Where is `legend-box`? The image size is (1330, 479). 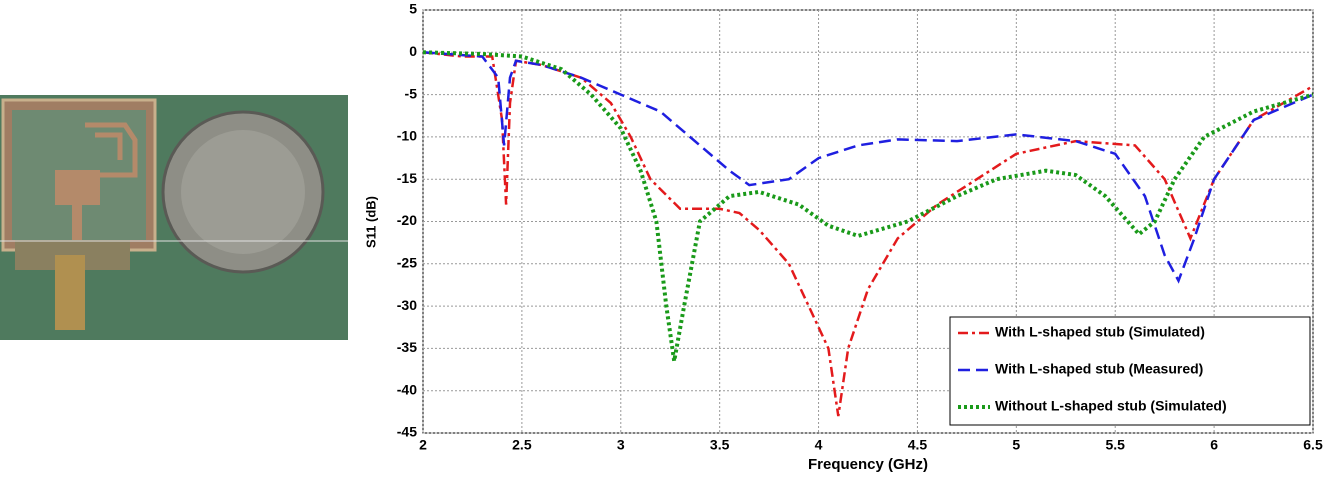 legend-box is located at coordinates (1130, 371).